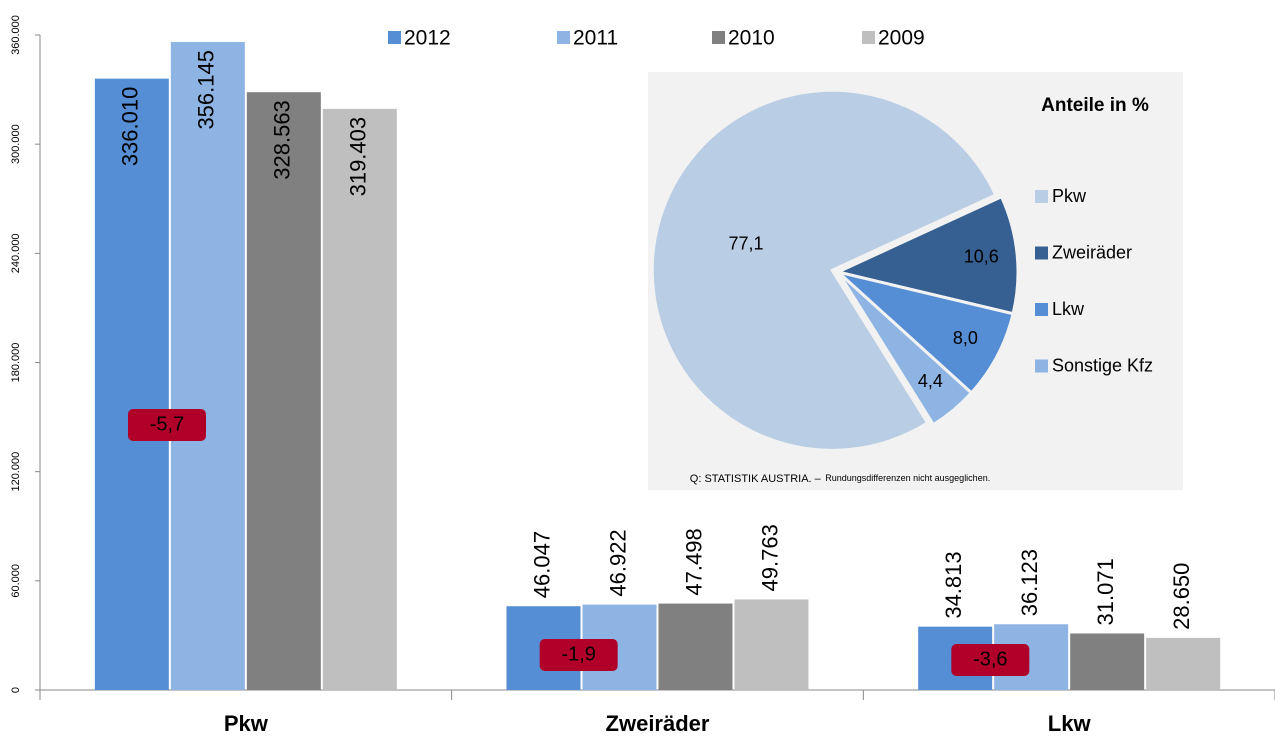 The height and width of the screenshot is (740, 1275). Describe the element at coordinates (16, 472) in the screenshot. I see `y-tick-label: 120.000` at that location.